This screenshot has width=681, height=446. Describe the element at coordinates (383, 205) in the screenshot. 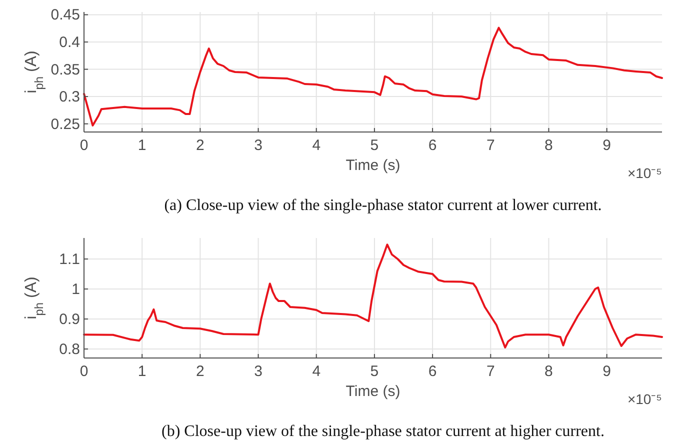

I see `text: (a) Close-up view of the single-phase stator current at lower current.` at that location.